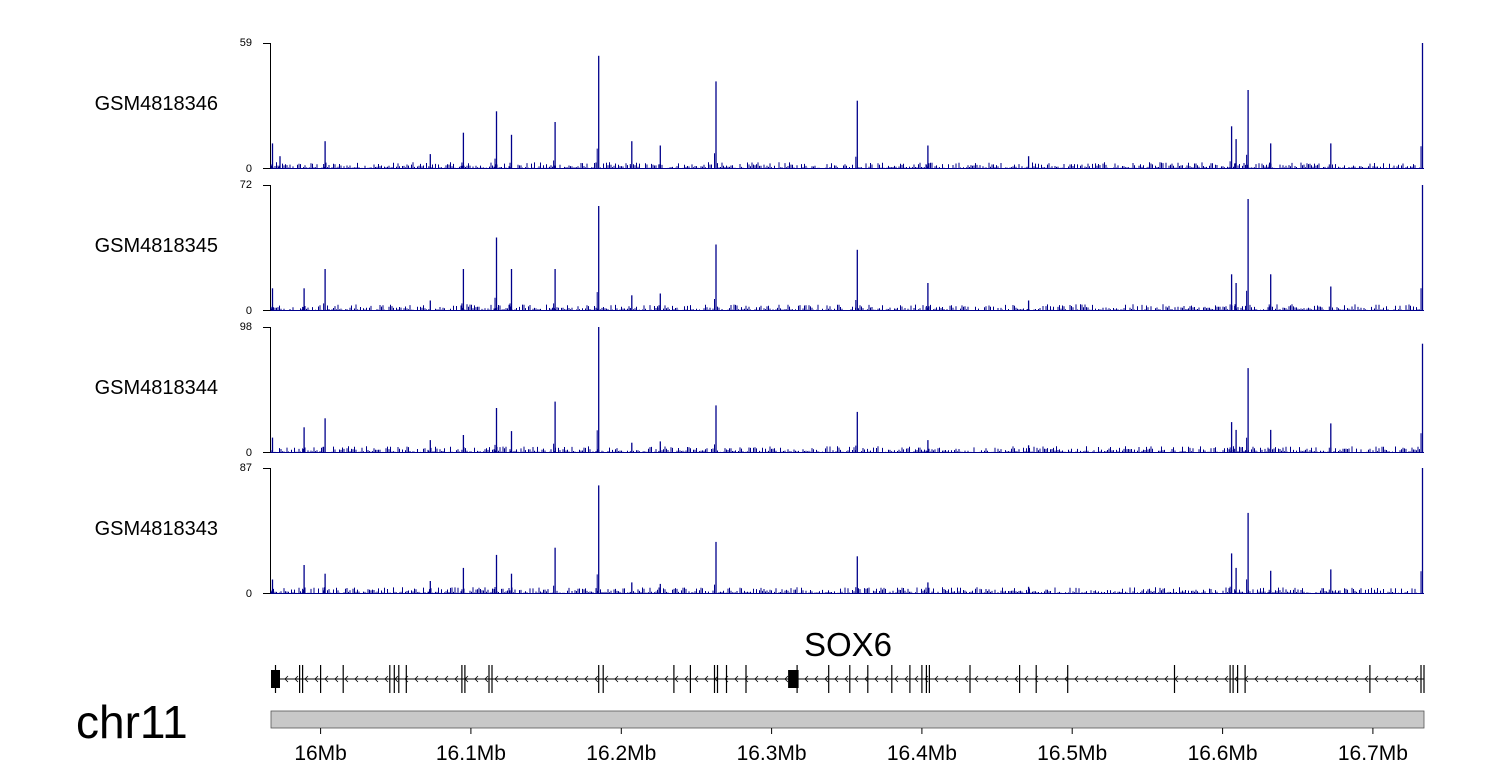  Describe the element at coordinates (156, 529) in the screenshot. I see `track-name: GSM4818343` at that location.